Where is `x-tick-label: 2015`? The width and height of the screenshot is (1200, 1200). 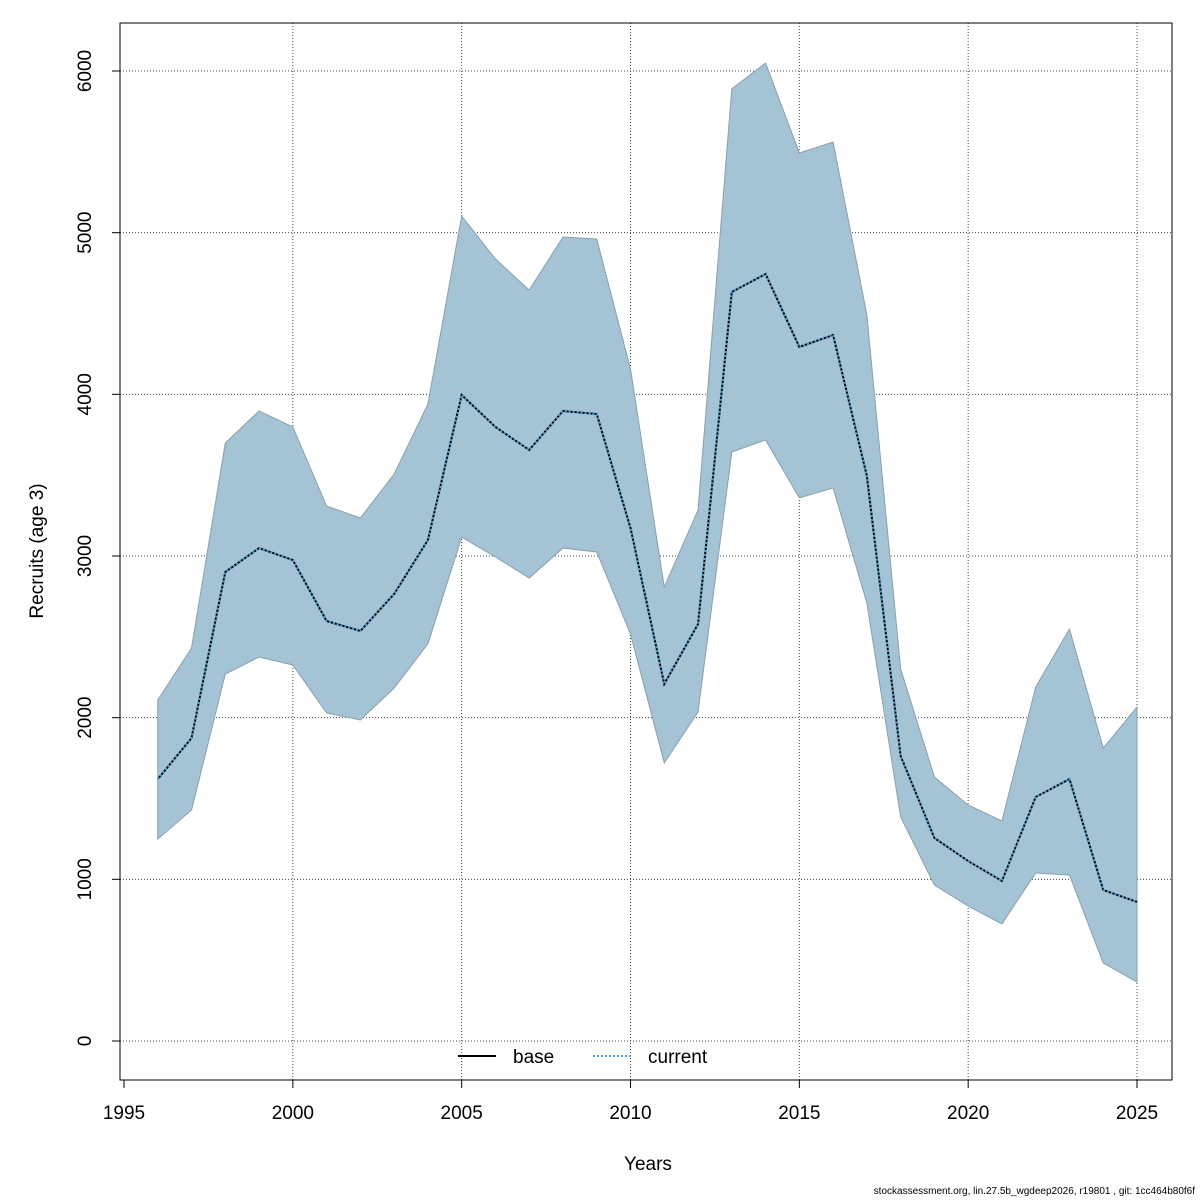
x-tick-label: 2015 is located at coordinates (799, 1113).